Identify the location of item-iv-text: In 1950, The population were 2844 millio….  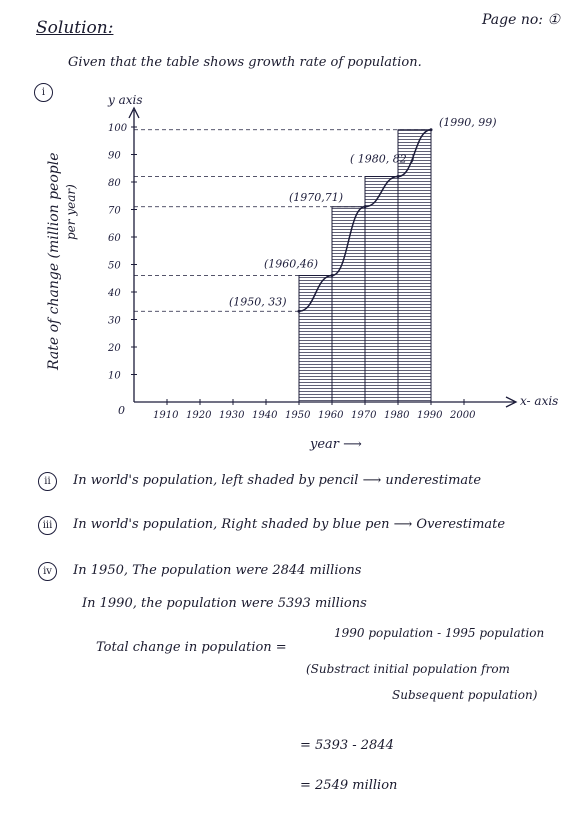
(217, 570).